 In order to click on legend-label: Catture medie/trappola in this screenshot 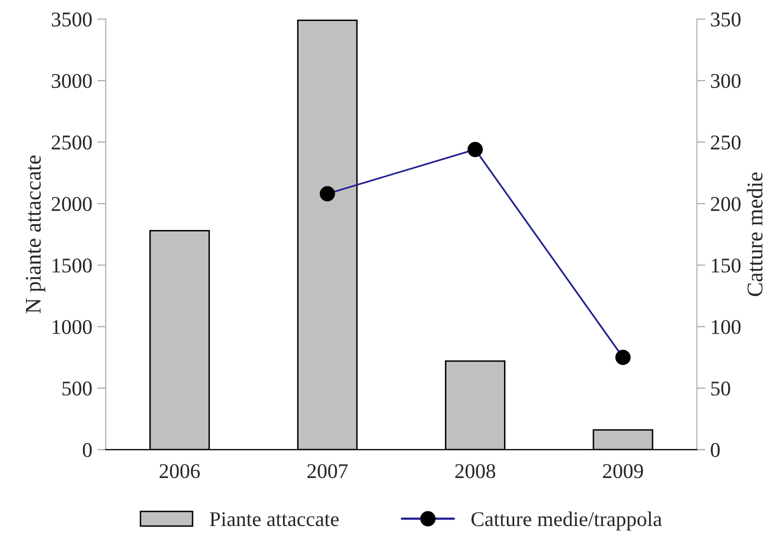, I will do `click(566, 521)`.